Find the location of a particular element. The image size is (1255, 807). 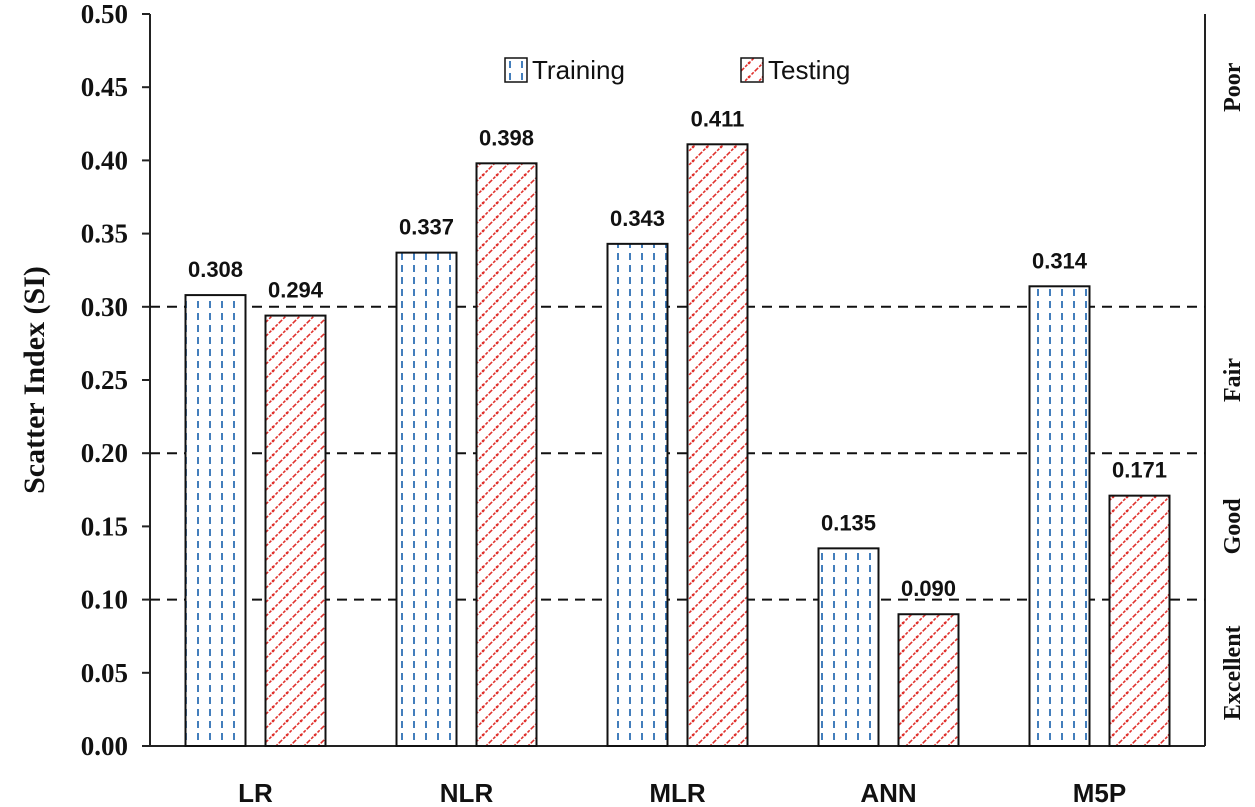

band-label-fair: Fair is located at coordinates (1233, 380).